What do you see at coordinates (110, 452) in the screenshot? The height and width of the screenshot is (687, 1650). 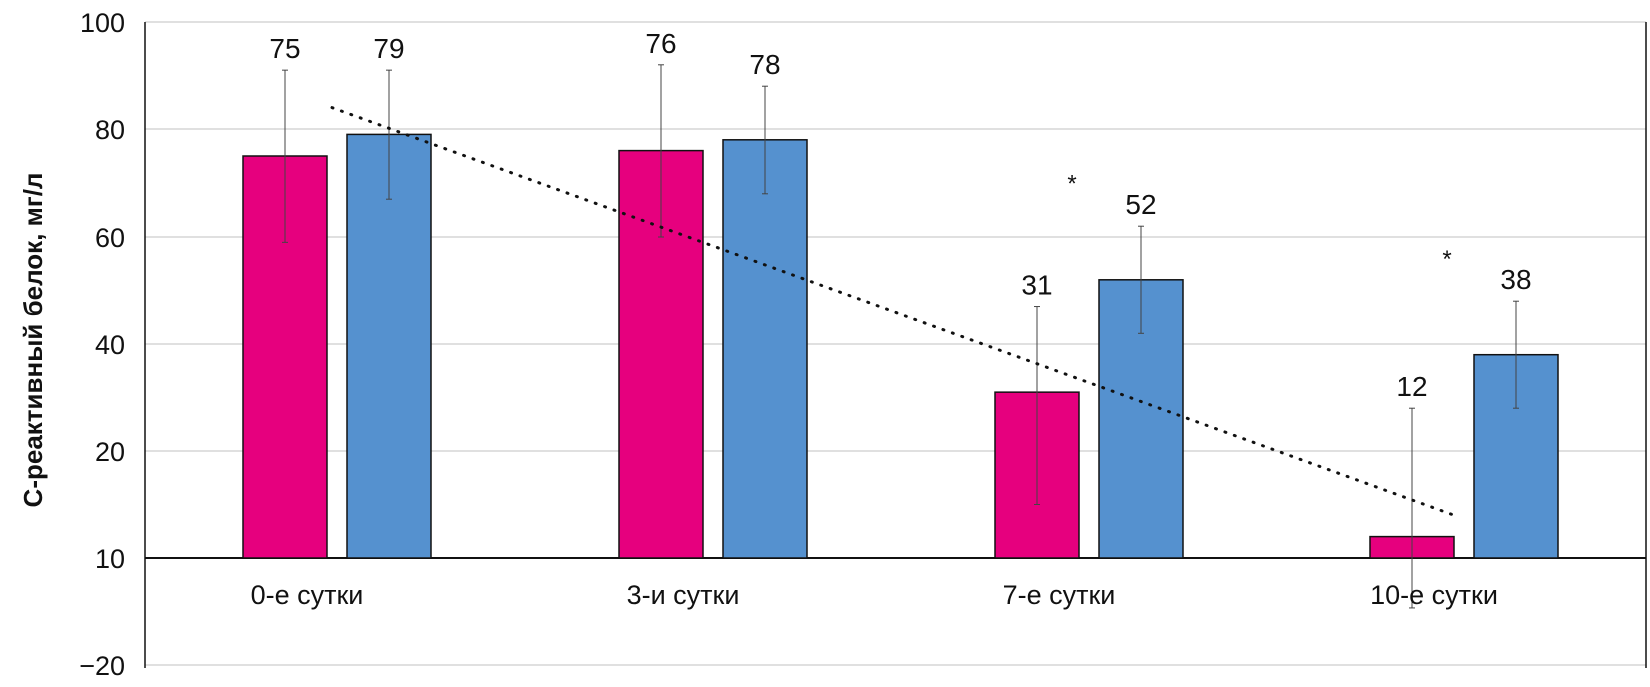 I see `y-tick-label: 20` at bounding box center [110, 452].